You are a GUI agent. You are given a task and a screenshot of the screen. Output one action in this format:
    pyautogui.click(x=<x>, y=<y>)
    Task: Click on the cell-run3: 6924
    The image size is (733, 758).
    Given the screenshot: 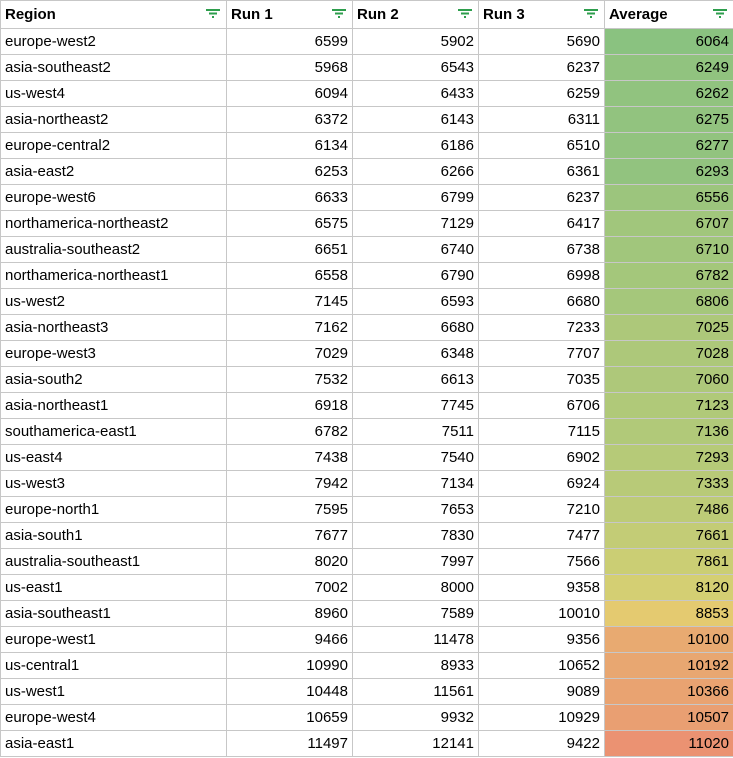 What is the action you would take?
    pyautogui.click(x=541, y=483)
    